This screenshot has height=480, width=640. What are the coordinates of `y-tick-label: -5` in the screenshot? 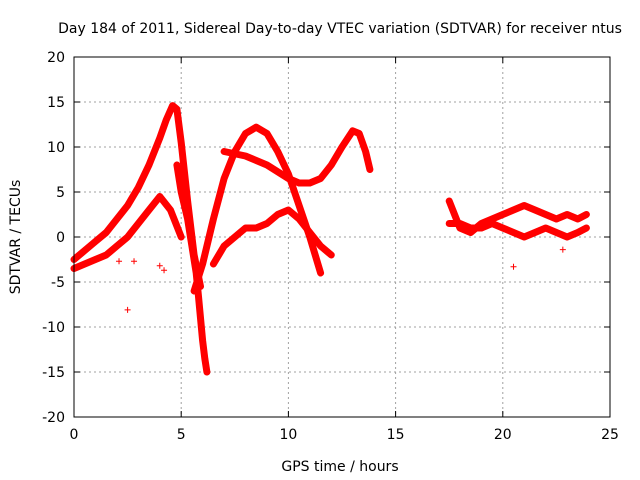 It's located at (58, 283).